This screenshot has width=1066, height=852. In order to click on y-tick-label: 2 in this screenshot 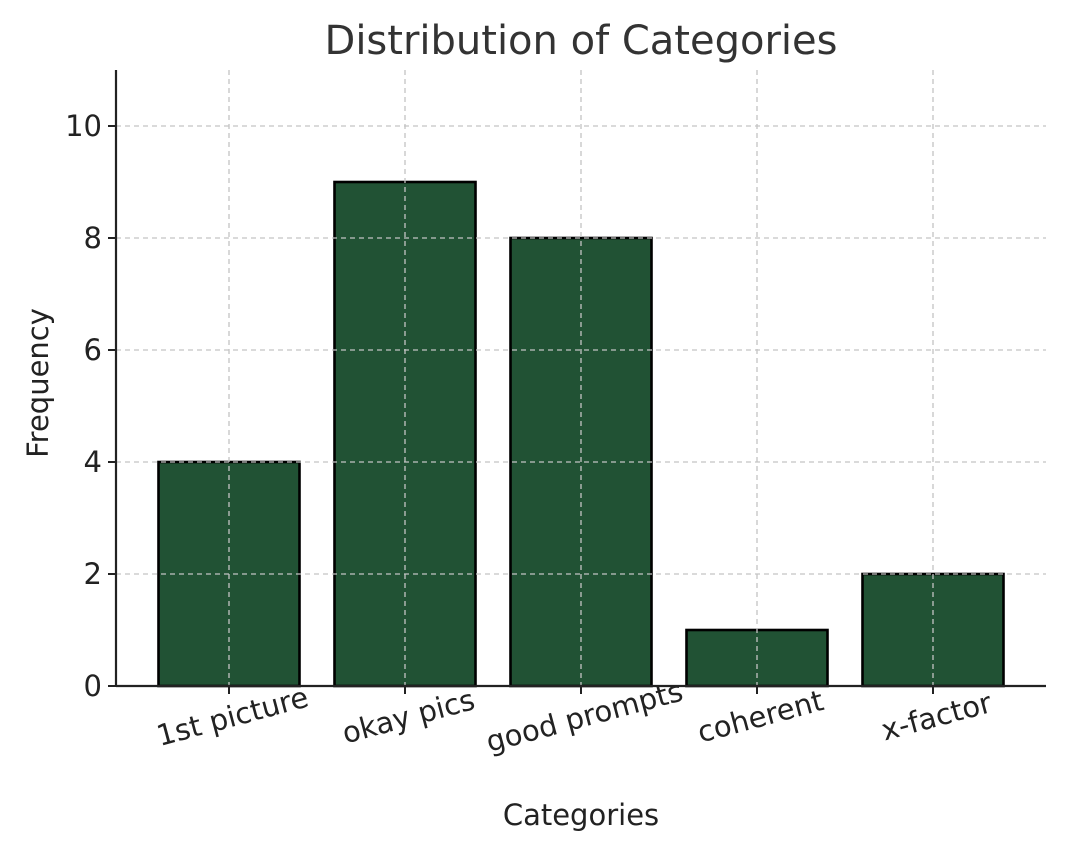, I will do `click(93, 574)`.